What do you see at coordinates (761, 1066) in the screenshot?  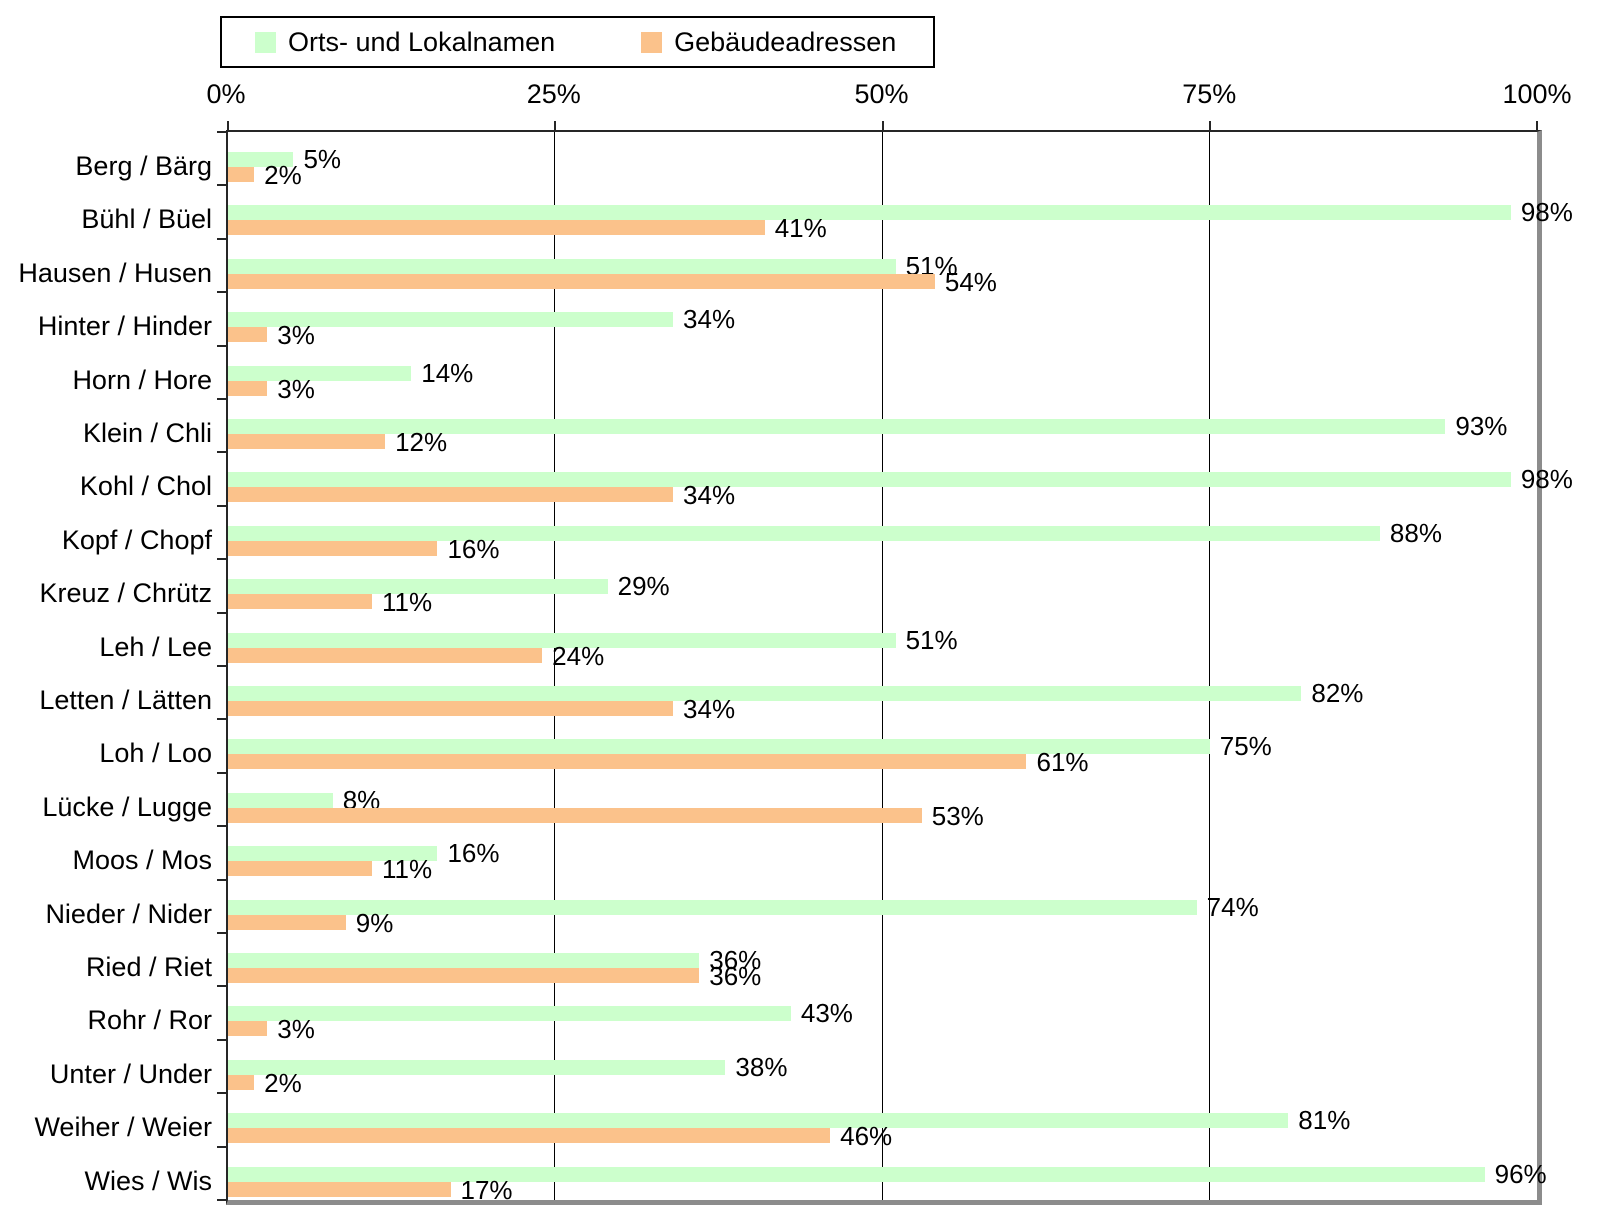 I see `bar-value-label: 38%` at bounding box center [761, 1066].